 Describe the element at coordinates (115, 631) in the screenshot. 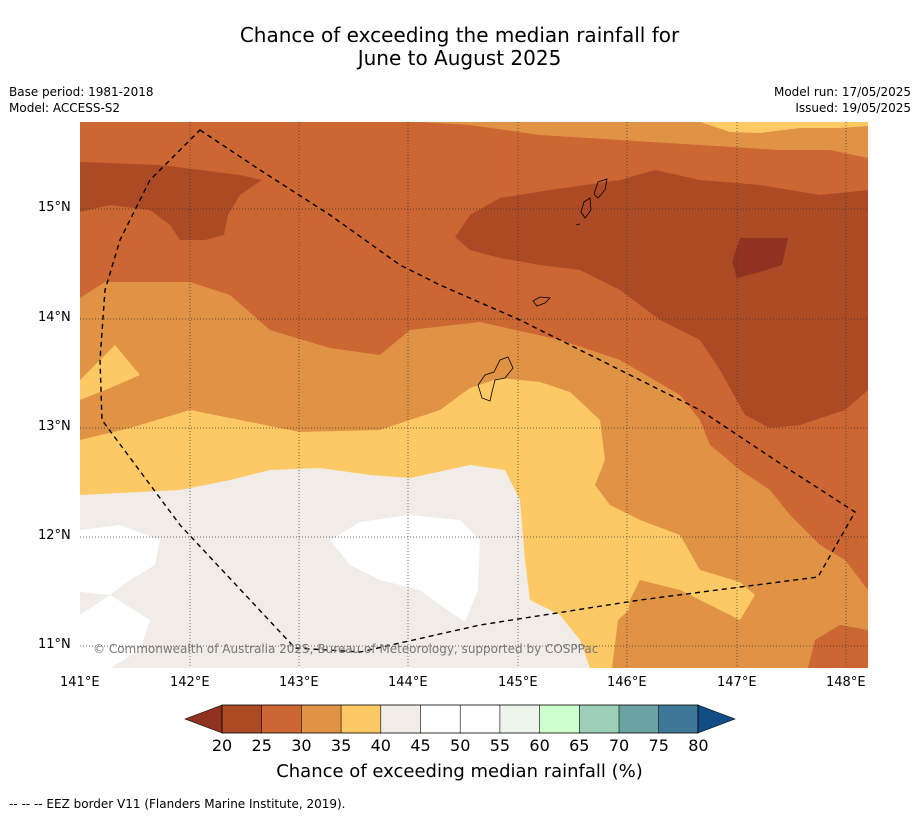

I see `contour-50-sw` at that location.